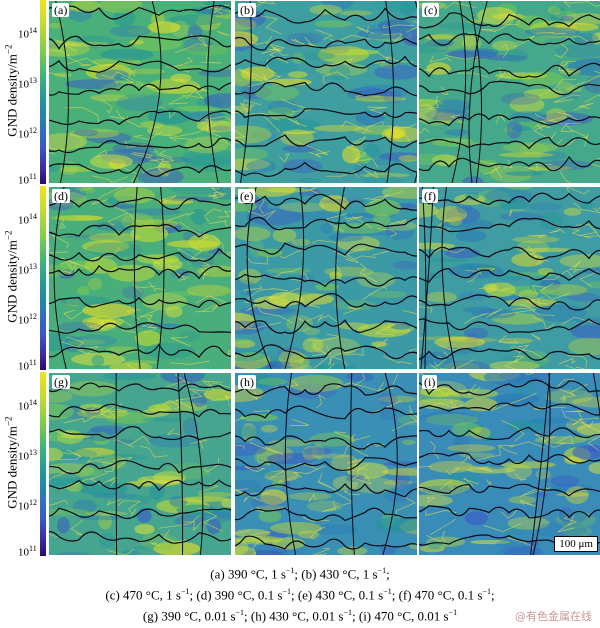  I want to click on caption-line-1: (a) 390 °C, 1 s−1; (b) 430 °C, 1 s−1;, so click(300, 574).